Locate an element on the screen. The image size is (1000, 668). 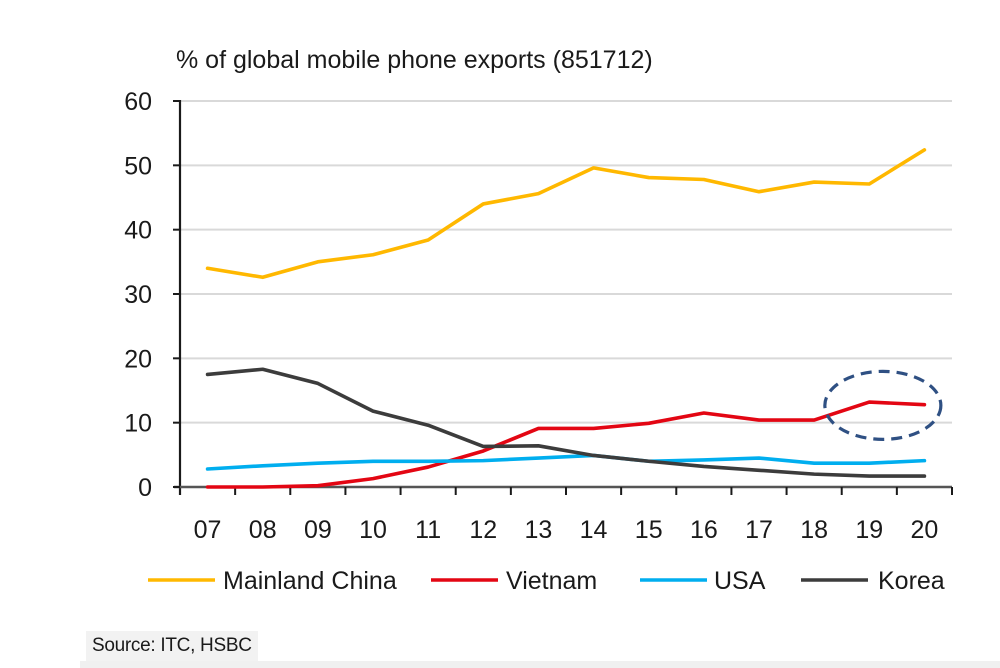
line-vietnam is located at coordinates (566, 444).